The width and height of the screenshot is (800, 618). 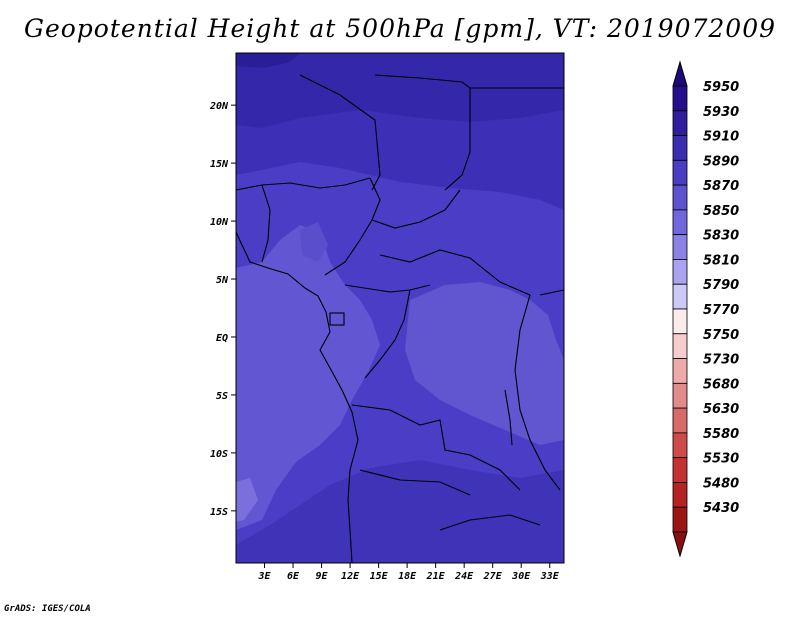 What do you see at coordinates (222, 338) in the screenshot?
I see `y-tick-label: EQ` at bounding box center [222, 338].